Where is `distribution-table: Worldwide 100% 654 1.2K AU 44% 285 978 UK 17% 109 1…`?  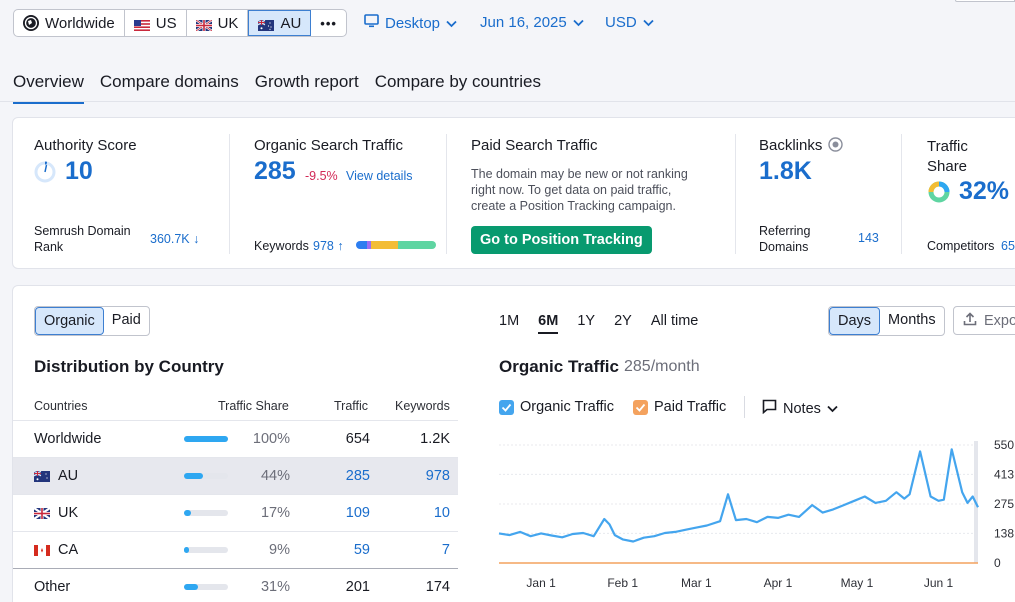 distribution-table: Worldwide 100% 654 1.2K AU 44% 285 978 UK 17% 109 1… is located at coordinates (235, 511).